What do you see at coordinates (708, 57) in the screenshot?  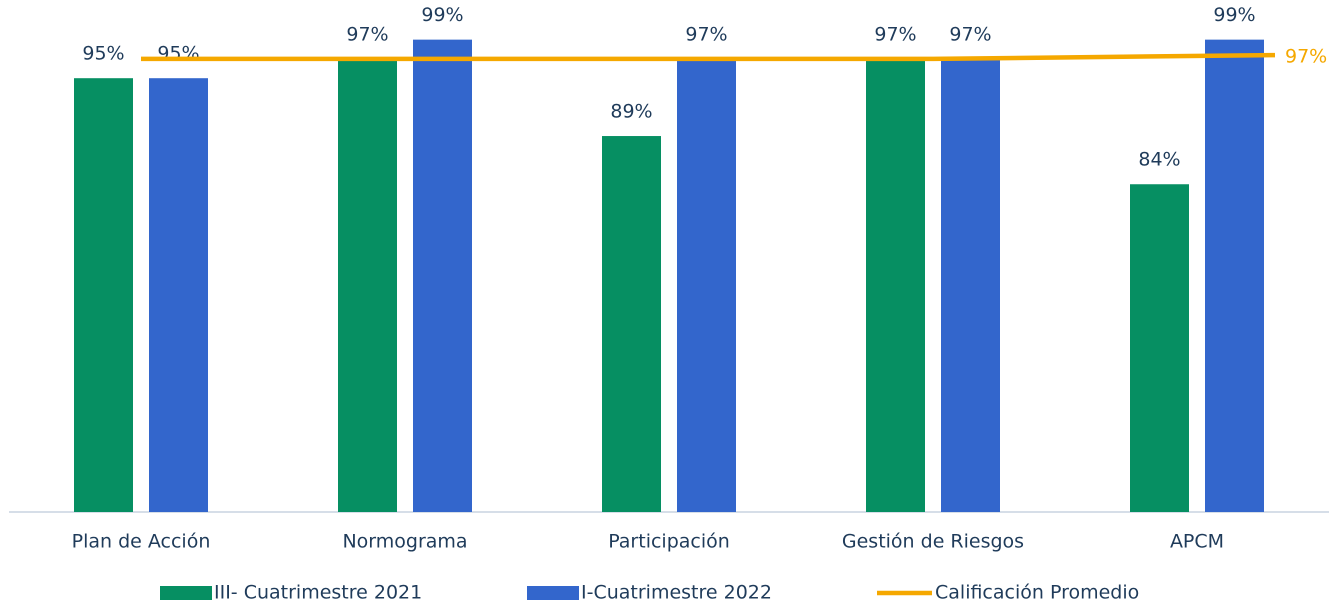 I see `line` at bounding box center [708, 57].